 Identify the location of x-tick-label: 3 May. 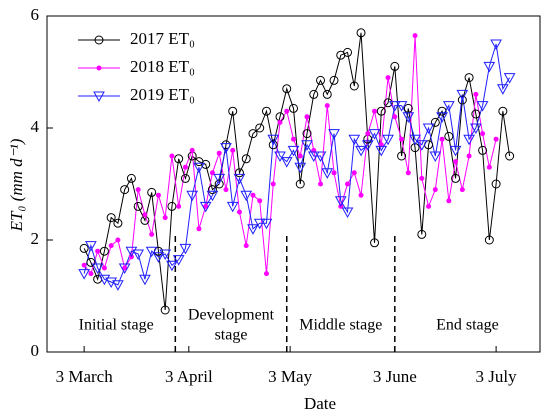
(290, 376).